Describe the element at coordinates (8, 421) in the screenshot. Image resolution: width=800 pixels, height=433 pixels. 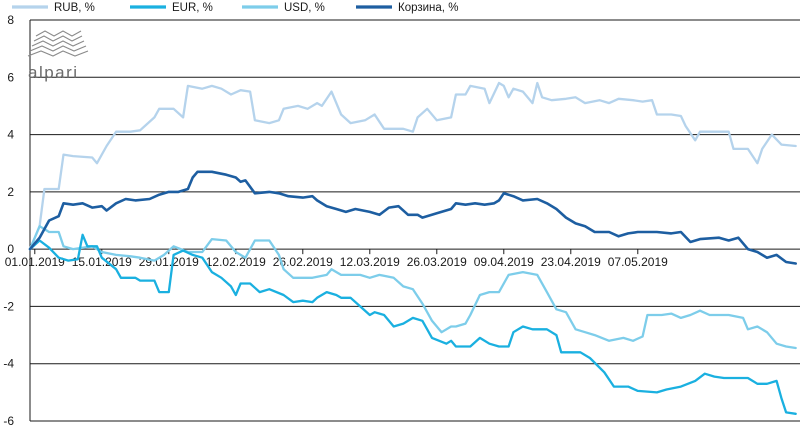
I see `y-tick-label: -6` at that location.